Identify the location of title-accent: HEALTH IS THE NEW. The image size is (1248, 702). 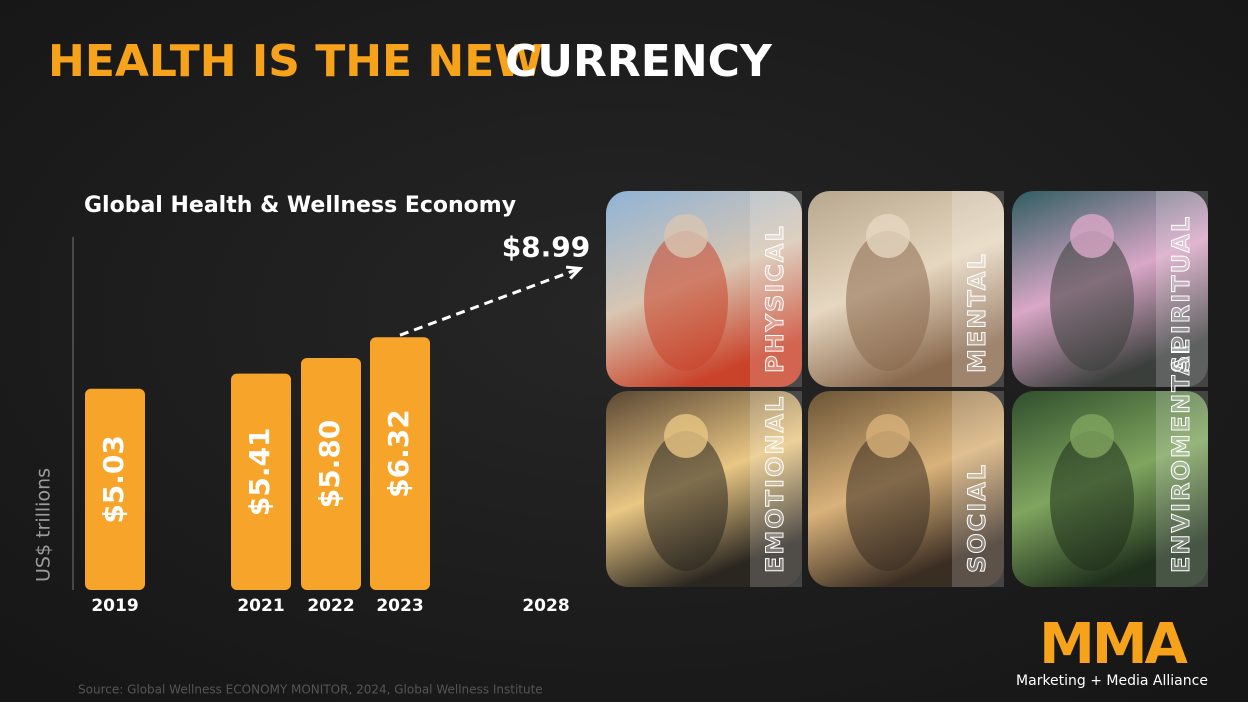
(295, 61).